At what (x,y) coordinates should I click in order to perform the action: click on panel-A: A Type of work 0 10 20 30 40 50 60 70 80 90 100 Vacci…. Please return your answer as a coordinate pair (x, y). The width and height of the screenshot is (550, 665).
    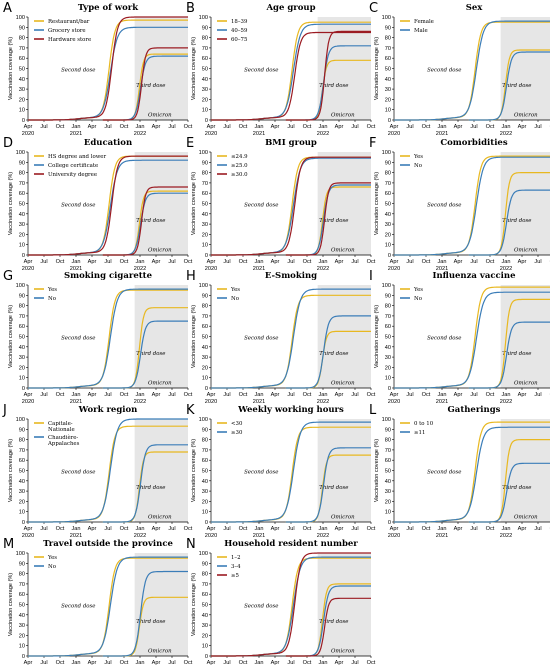
    Looking at the image, I should click on (98, 69).